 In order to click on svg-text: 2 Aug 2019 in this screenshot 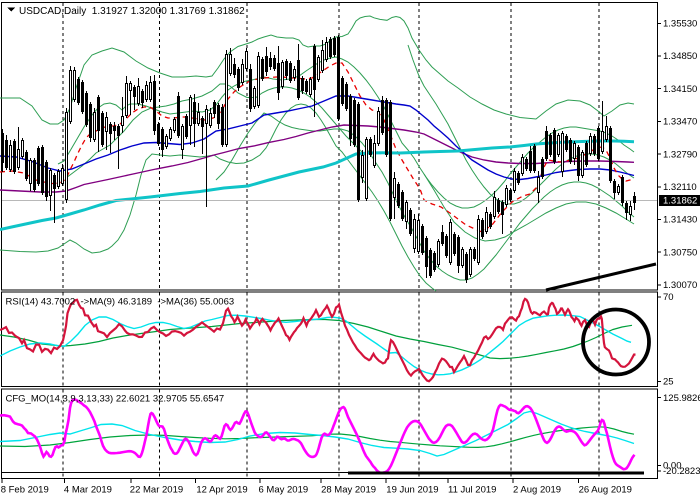, I will do `click(537, 490)`.